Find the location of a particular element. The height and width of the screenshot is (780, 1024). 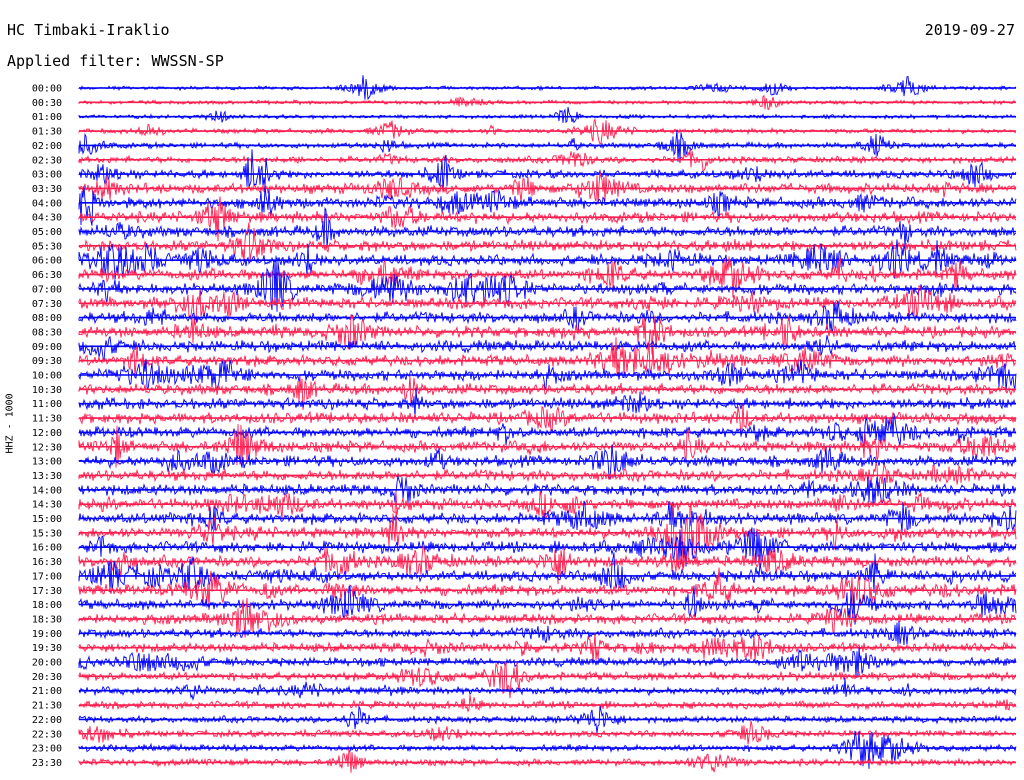

trace-label: 03:30 is located at coordinates (47, 189).